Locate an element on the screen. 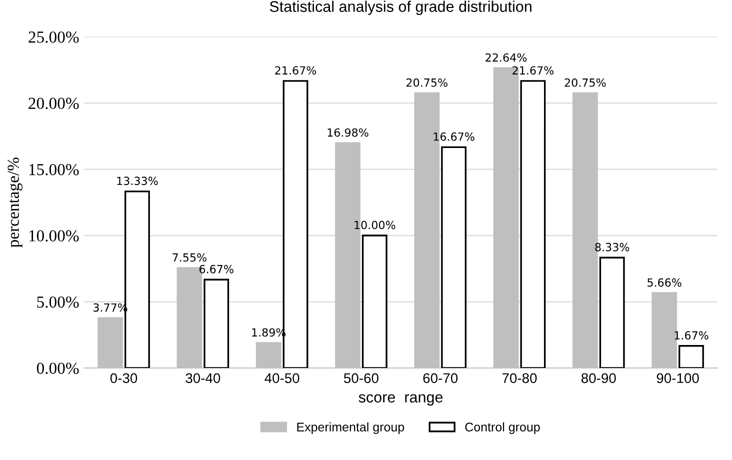  legend-label: Control group is located at coordinates (502, 428).